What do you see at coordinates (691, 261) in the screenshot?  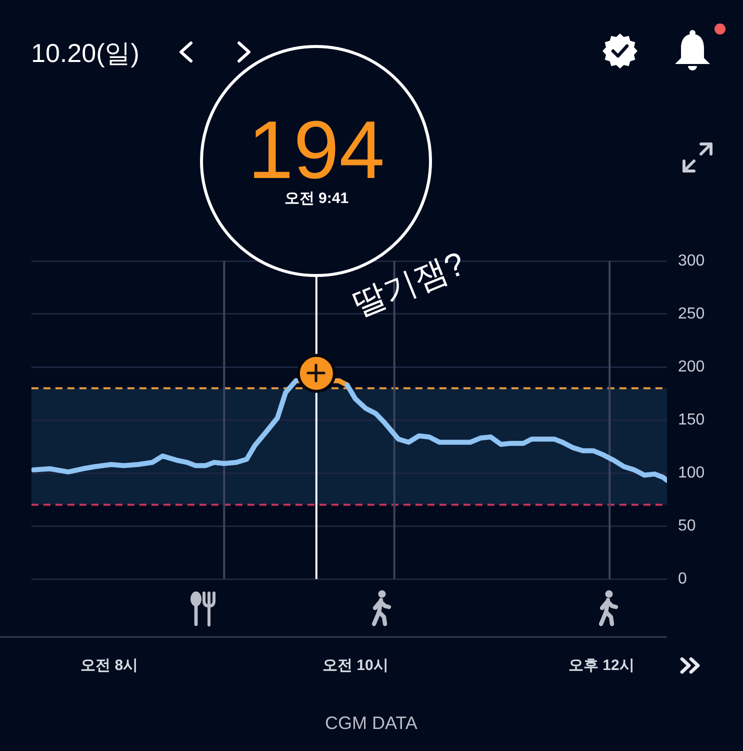 I see `y-tick-label: 300` at bounding box center [691, 261].